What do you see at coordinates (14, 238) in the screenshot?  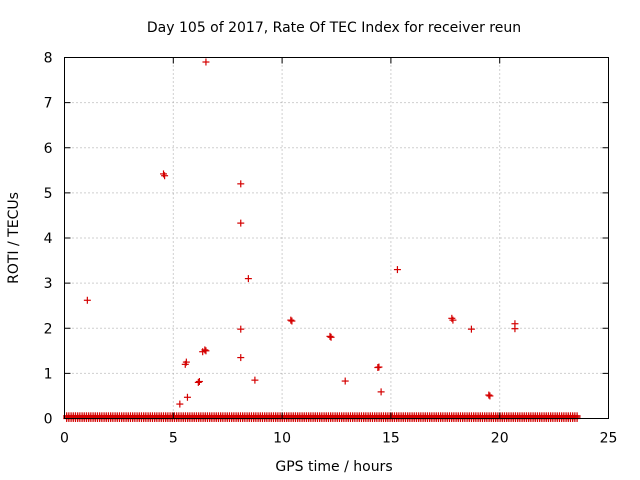 I see `y-axis-label: ROTI / TECUs` at bounding box center [14, 238].